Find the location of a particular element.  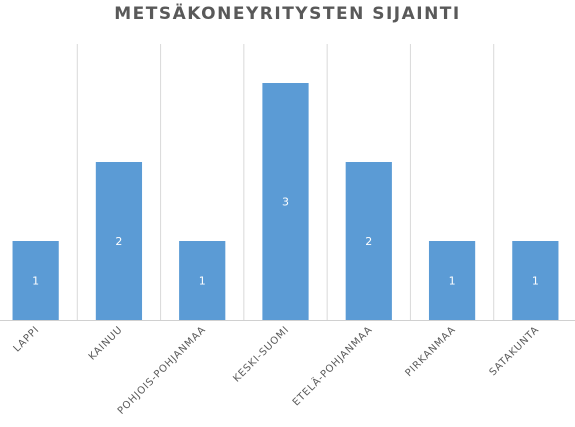

bar-kainuu is located at coordinates (119, 241).